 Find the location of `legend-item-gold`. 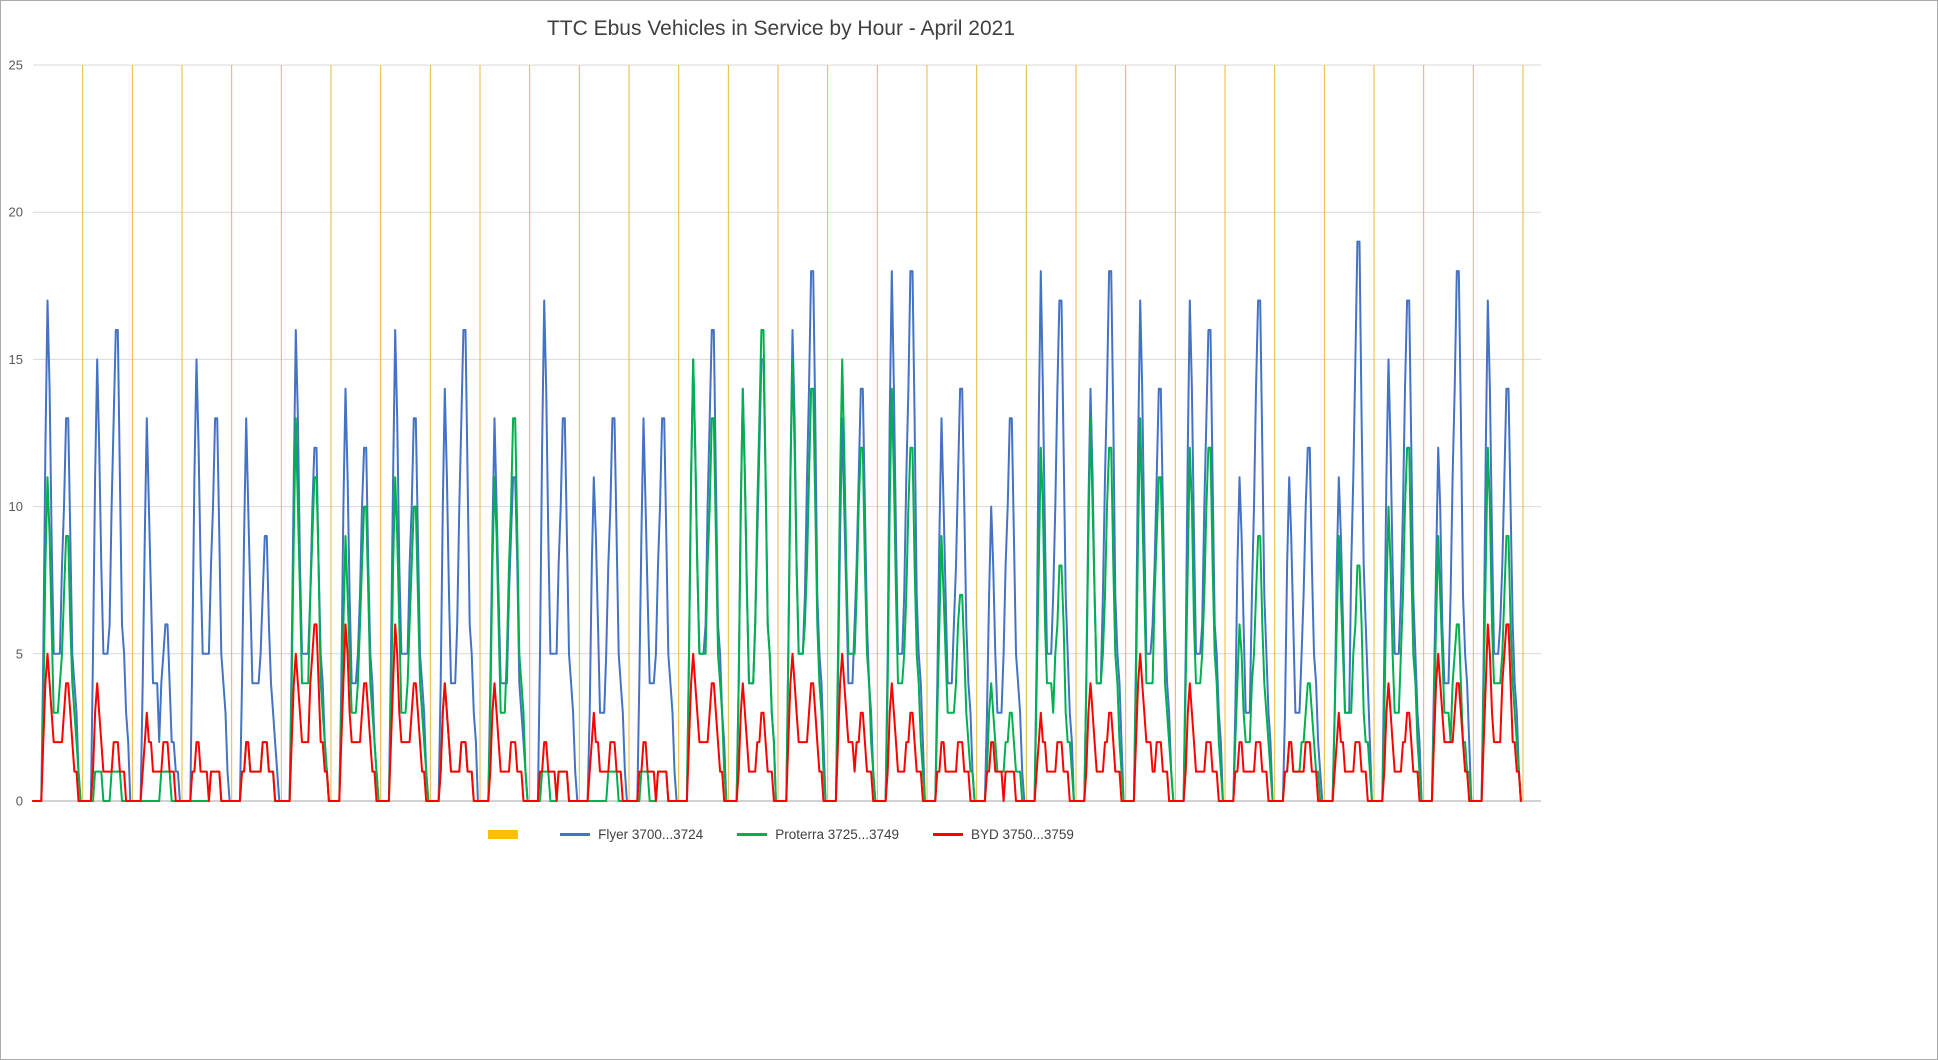

legend-item-gold is located at coordinates (507, 834).